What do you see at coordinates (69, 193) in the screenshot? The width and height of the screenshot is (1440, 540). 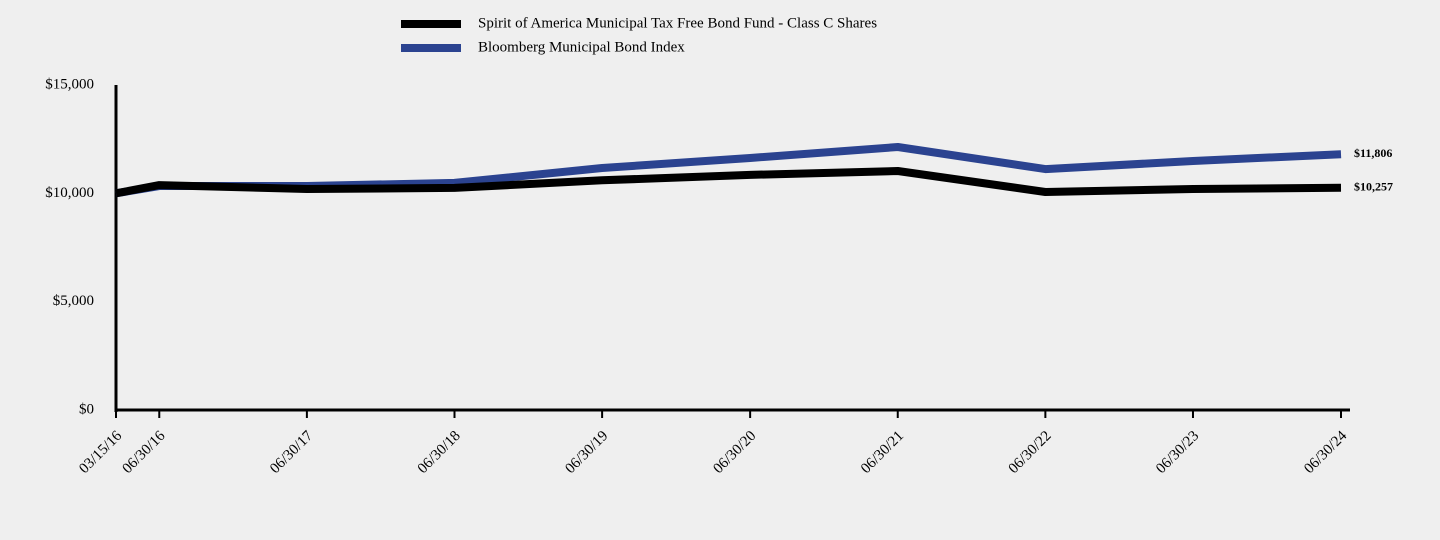 I see `y-tick-label: $10,000` at bounding box center [69, 193].